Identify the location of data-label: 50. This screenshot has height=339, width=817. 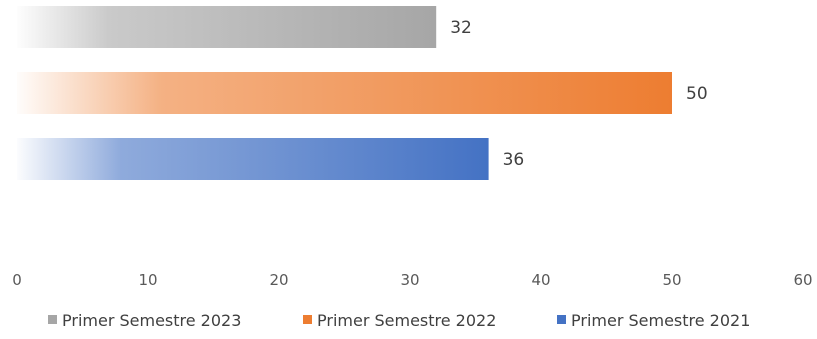
(697, 94).